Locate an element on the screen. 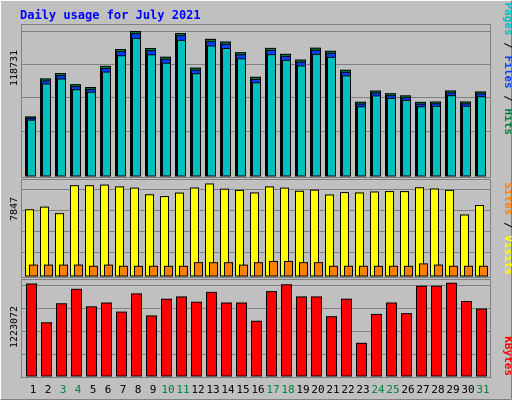  day-label: 11 is located at coordinates (182, 389).